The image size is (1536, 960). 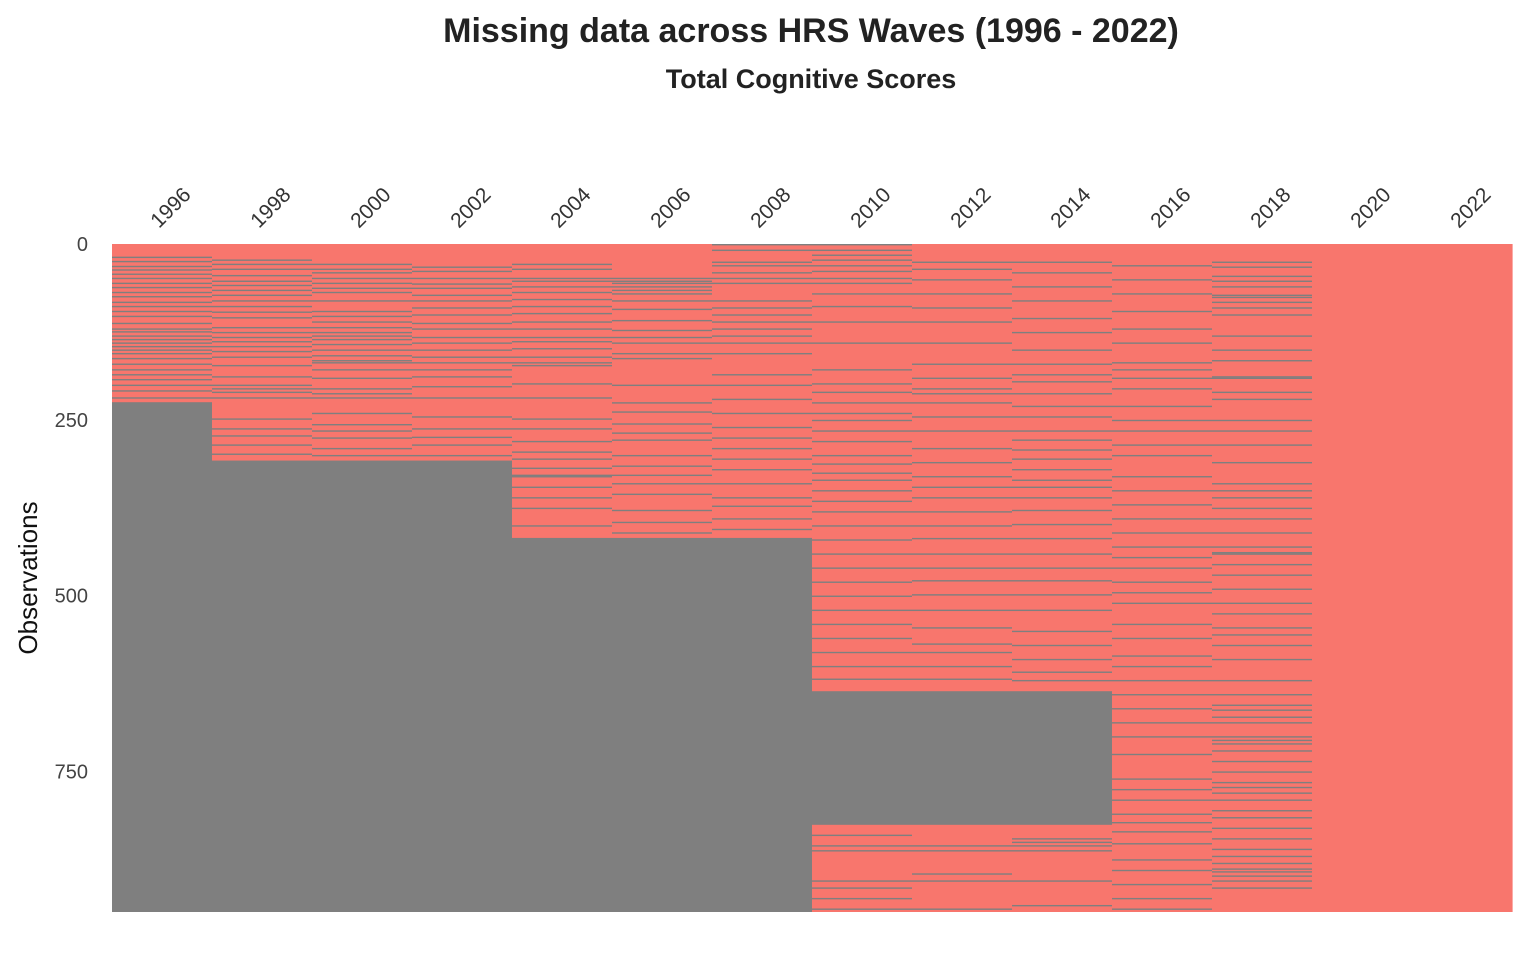 What do you see at coordinates (970, 207) in the screenshot?
I see `x-tick-label-2012: 2012` at bounding box center [970, 207].